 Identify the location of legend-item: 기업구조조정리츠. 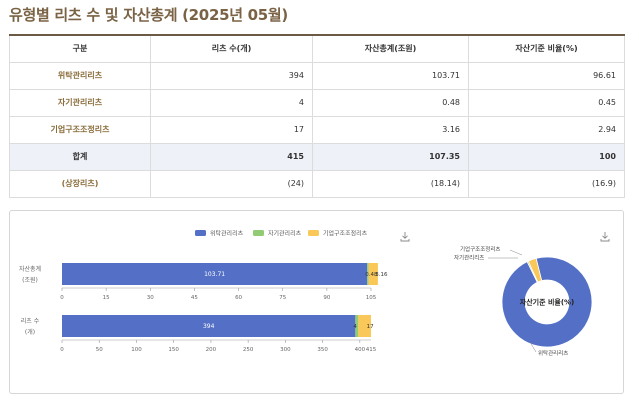
(338, 234).